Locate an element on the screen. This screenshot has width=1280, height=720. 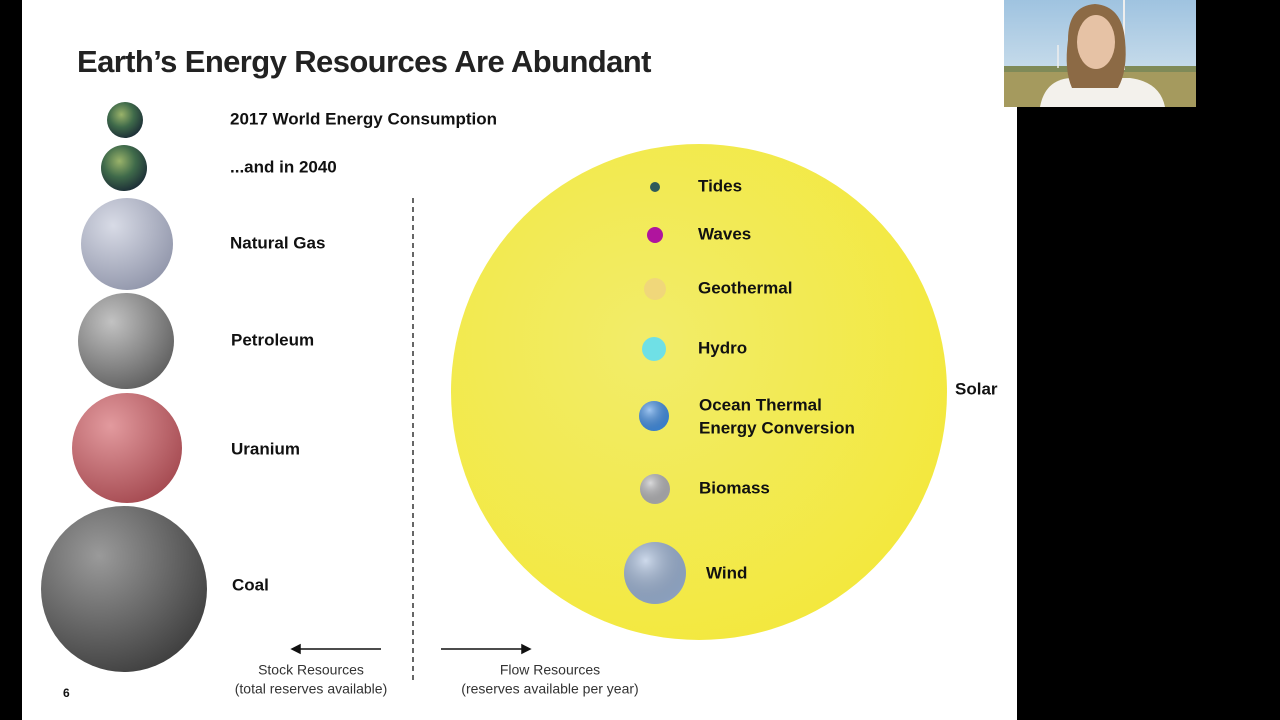
flow-label: Ocean Thermal is located at coordinates (760, 404).